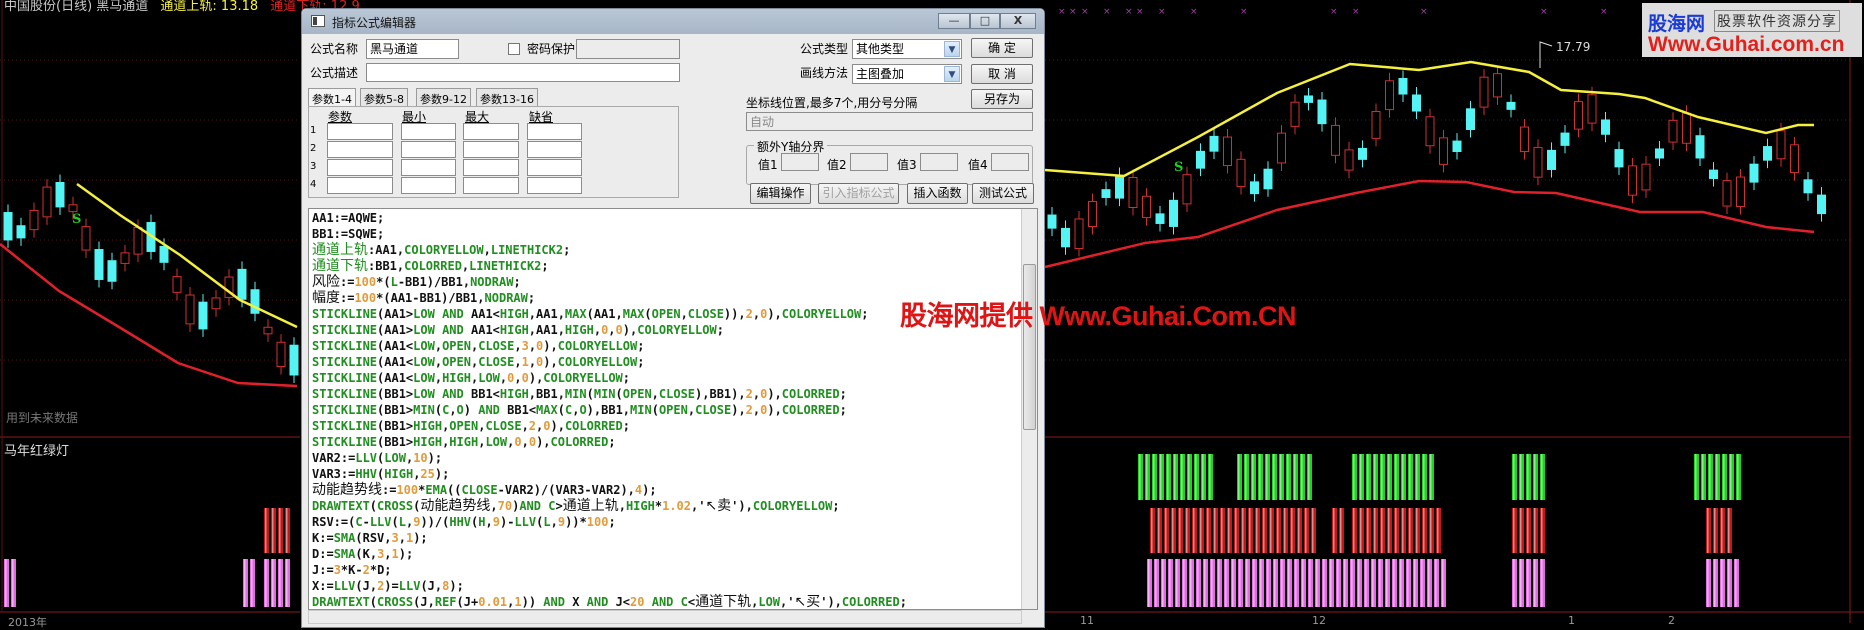 The height and width of the screenshot is (630, 1864). Describe the element at coordinates (1002, 48) in the screenshot. I see `ok-button: 确 定` at that location.